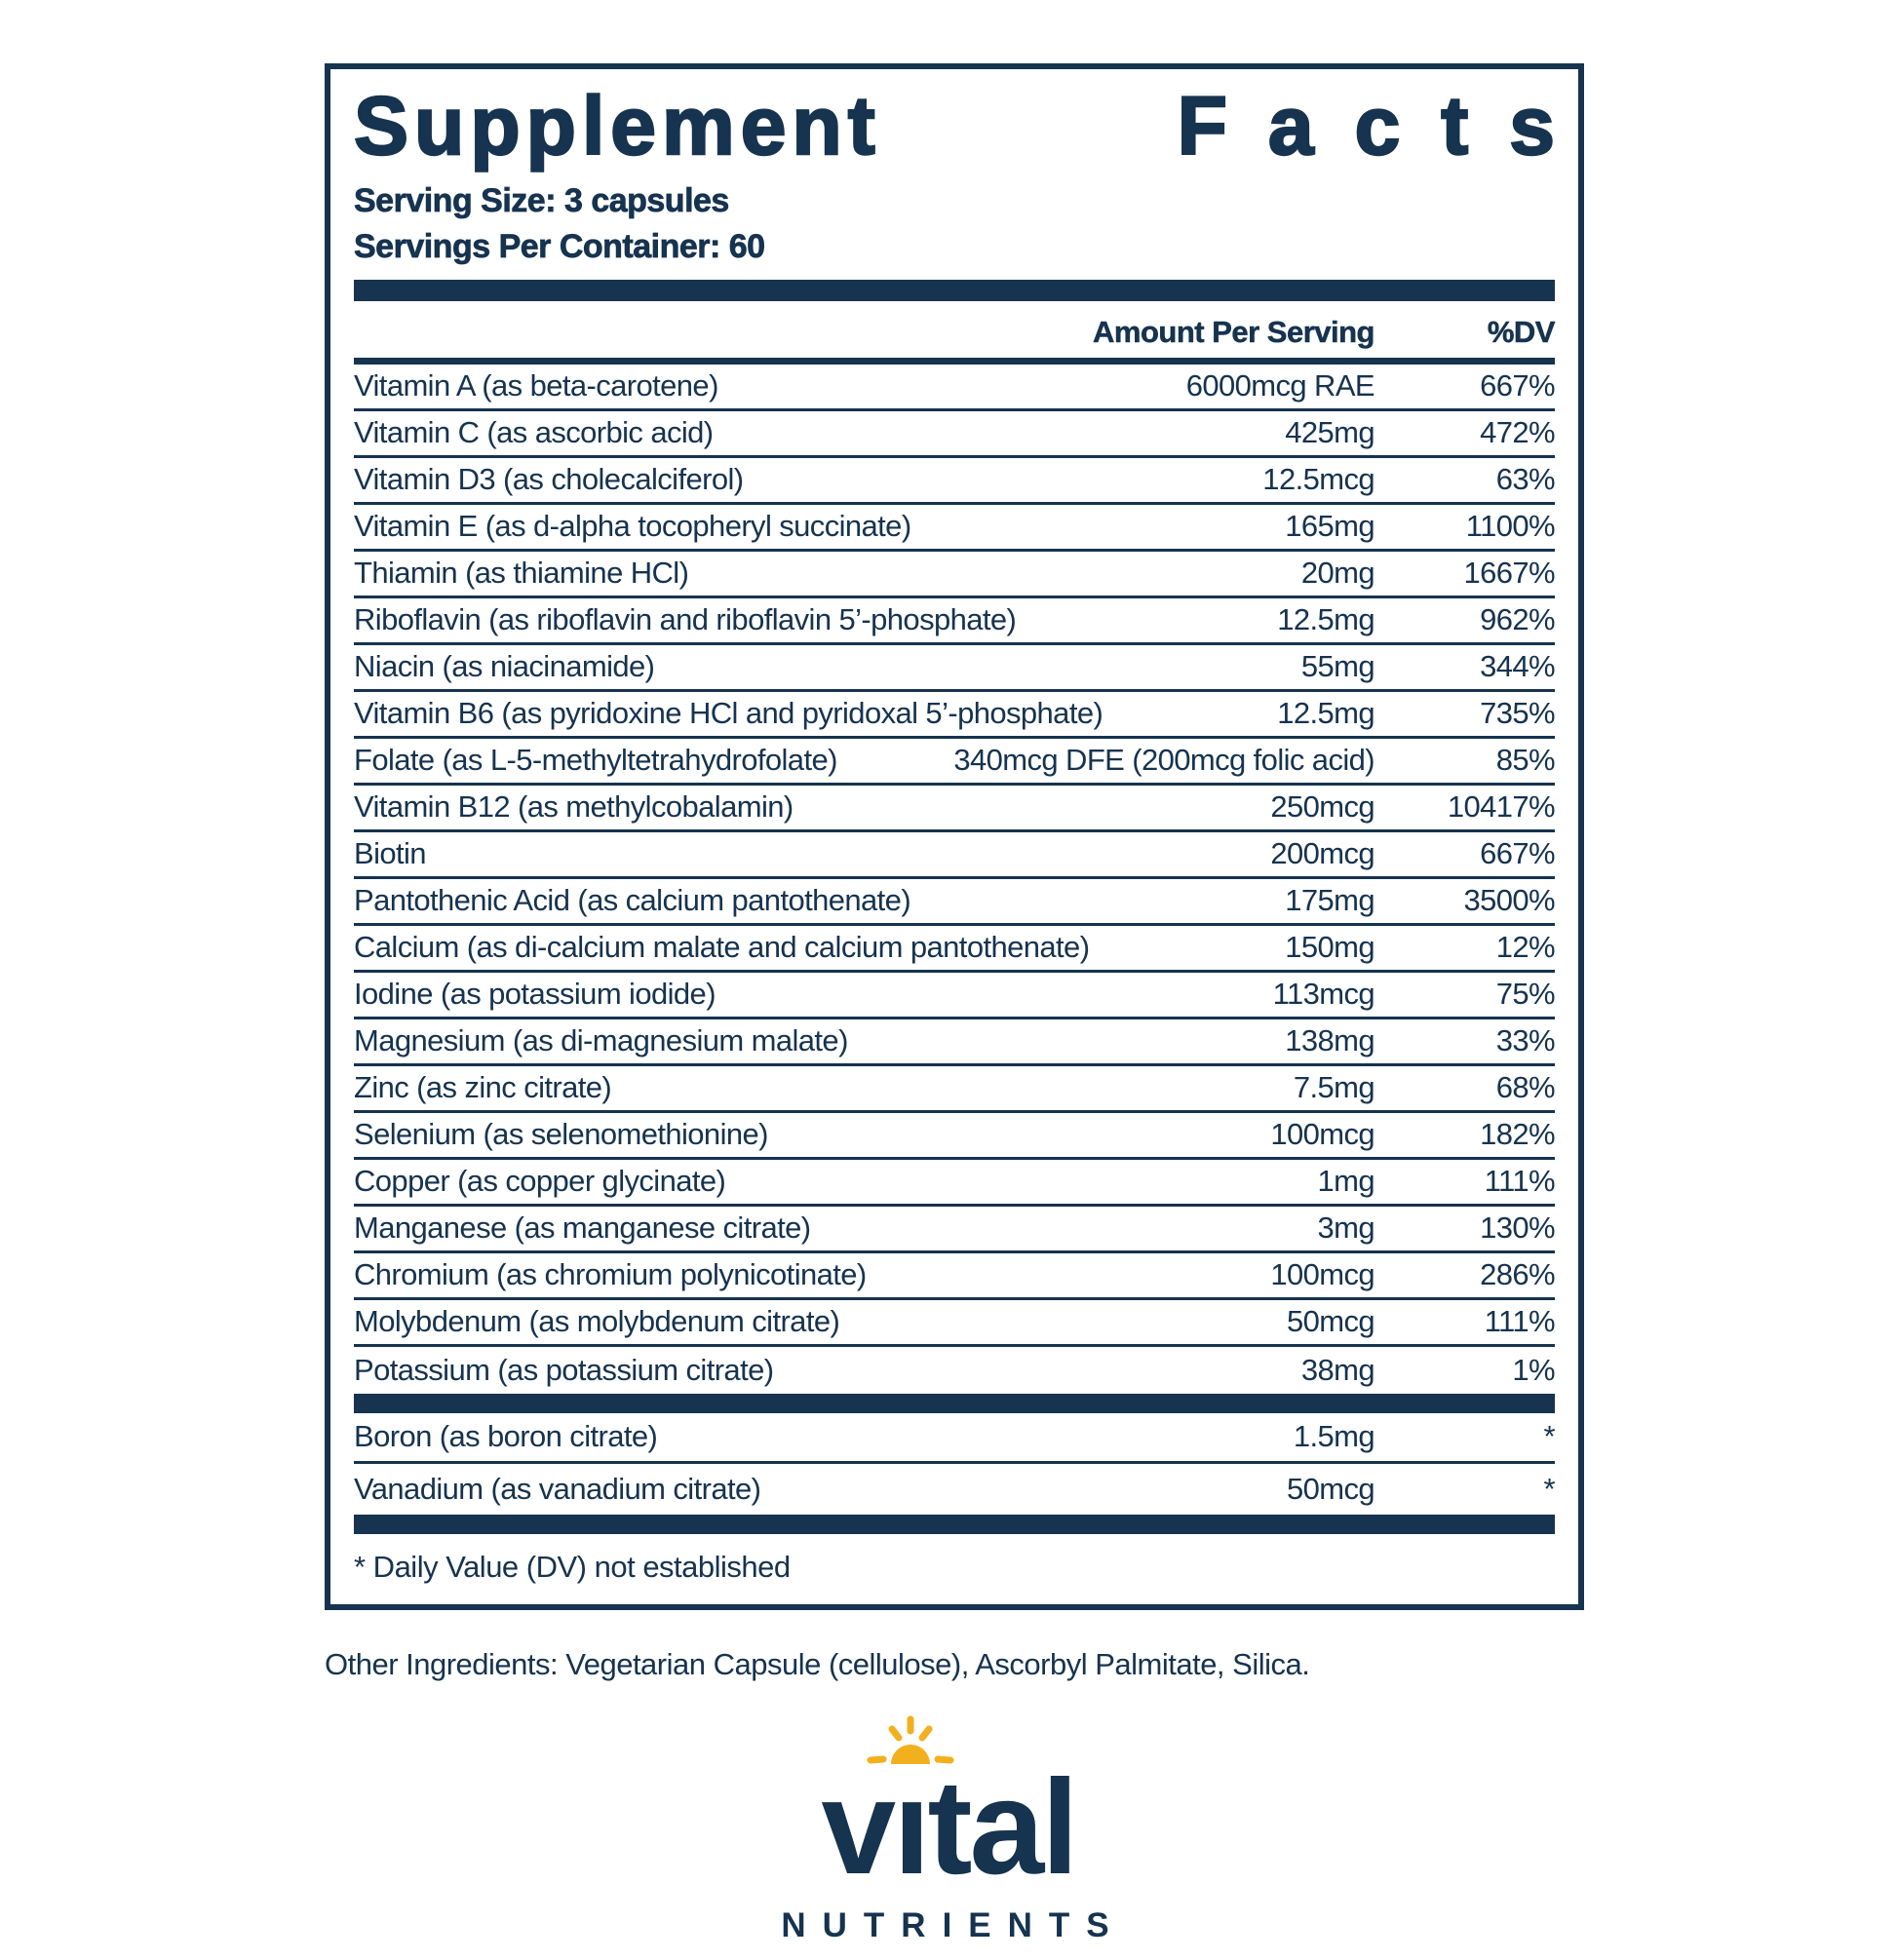  Describe the element at coordinates (1338, 1369) in the screenshot. I see `nutrient-amount: 38mg` at that location.